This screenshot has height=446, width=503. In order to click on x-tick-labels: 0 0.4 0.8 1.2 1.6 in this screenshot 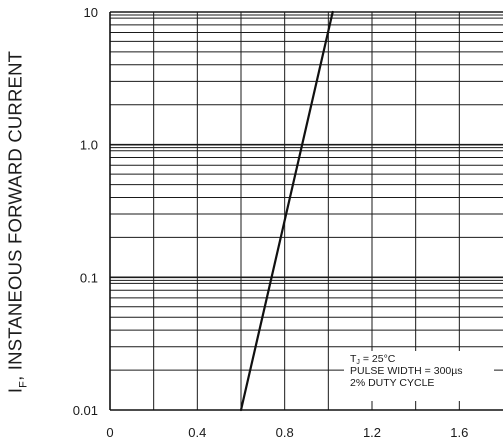, I will do `click(287, 432)`.